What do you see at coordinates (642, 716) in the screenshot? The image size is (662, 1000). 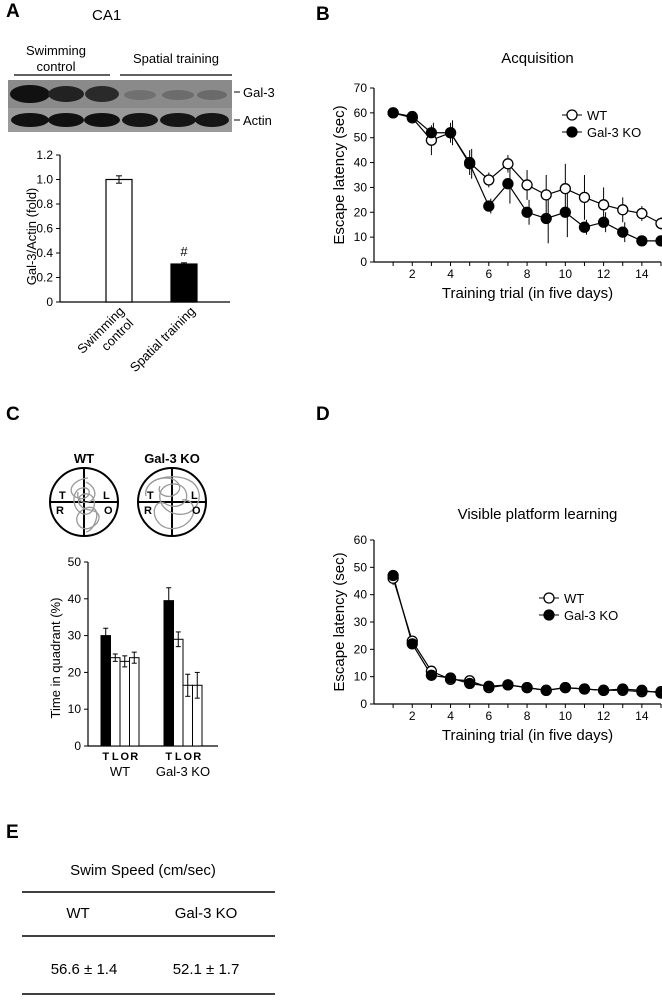 I see `x-tick-label: 14` at bounding box center [642, 716].